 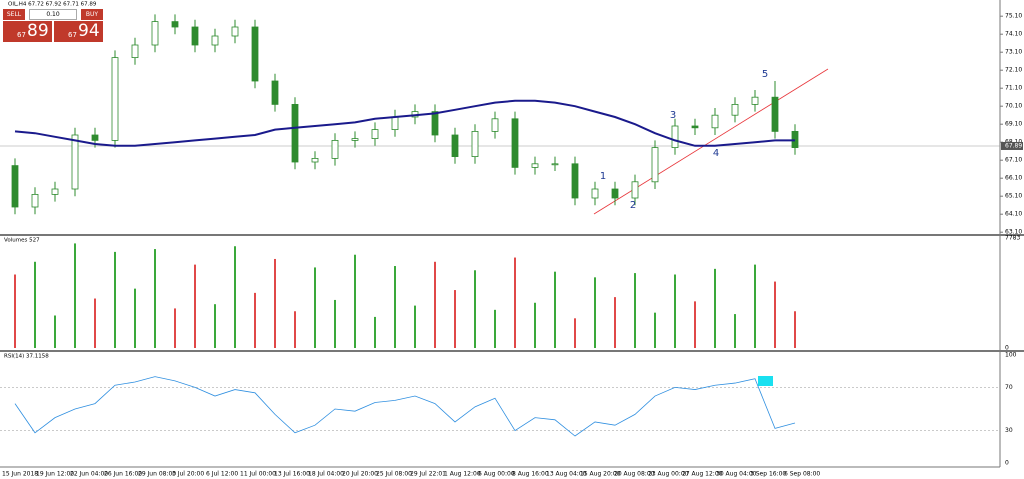 I want to click on volume-title: Volumes 527, so click(x=22, y=241).